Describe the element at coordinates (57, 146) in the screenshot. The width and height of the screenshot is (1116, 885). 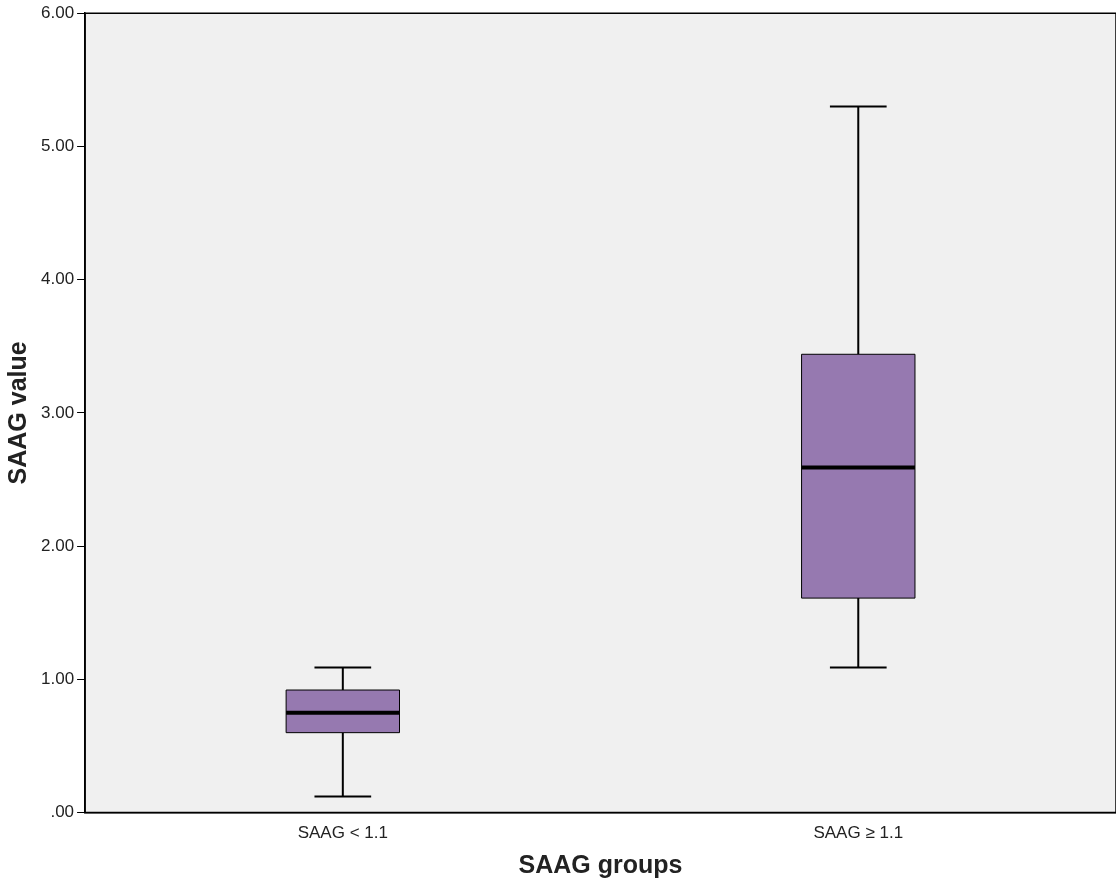
I see `y-tick-label: 5.00` at that location.